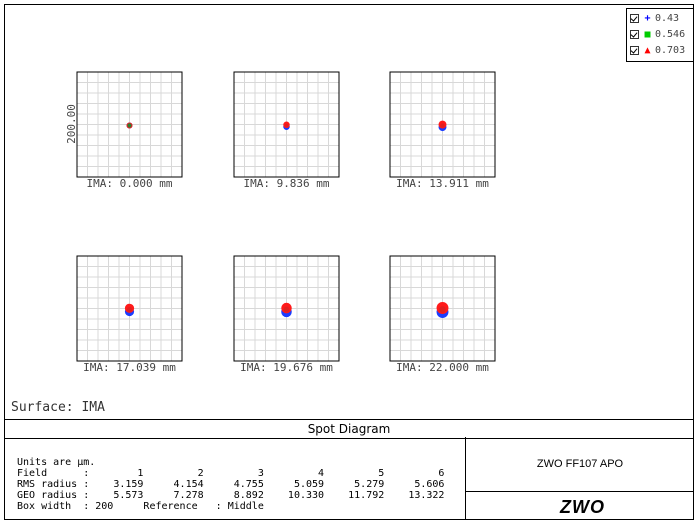 The height and width of the screenshot is (526, 700). I want to click on wavelength-legend: + 0.43 ■ 0.546 ▲ 0.703, so click(660, 35).